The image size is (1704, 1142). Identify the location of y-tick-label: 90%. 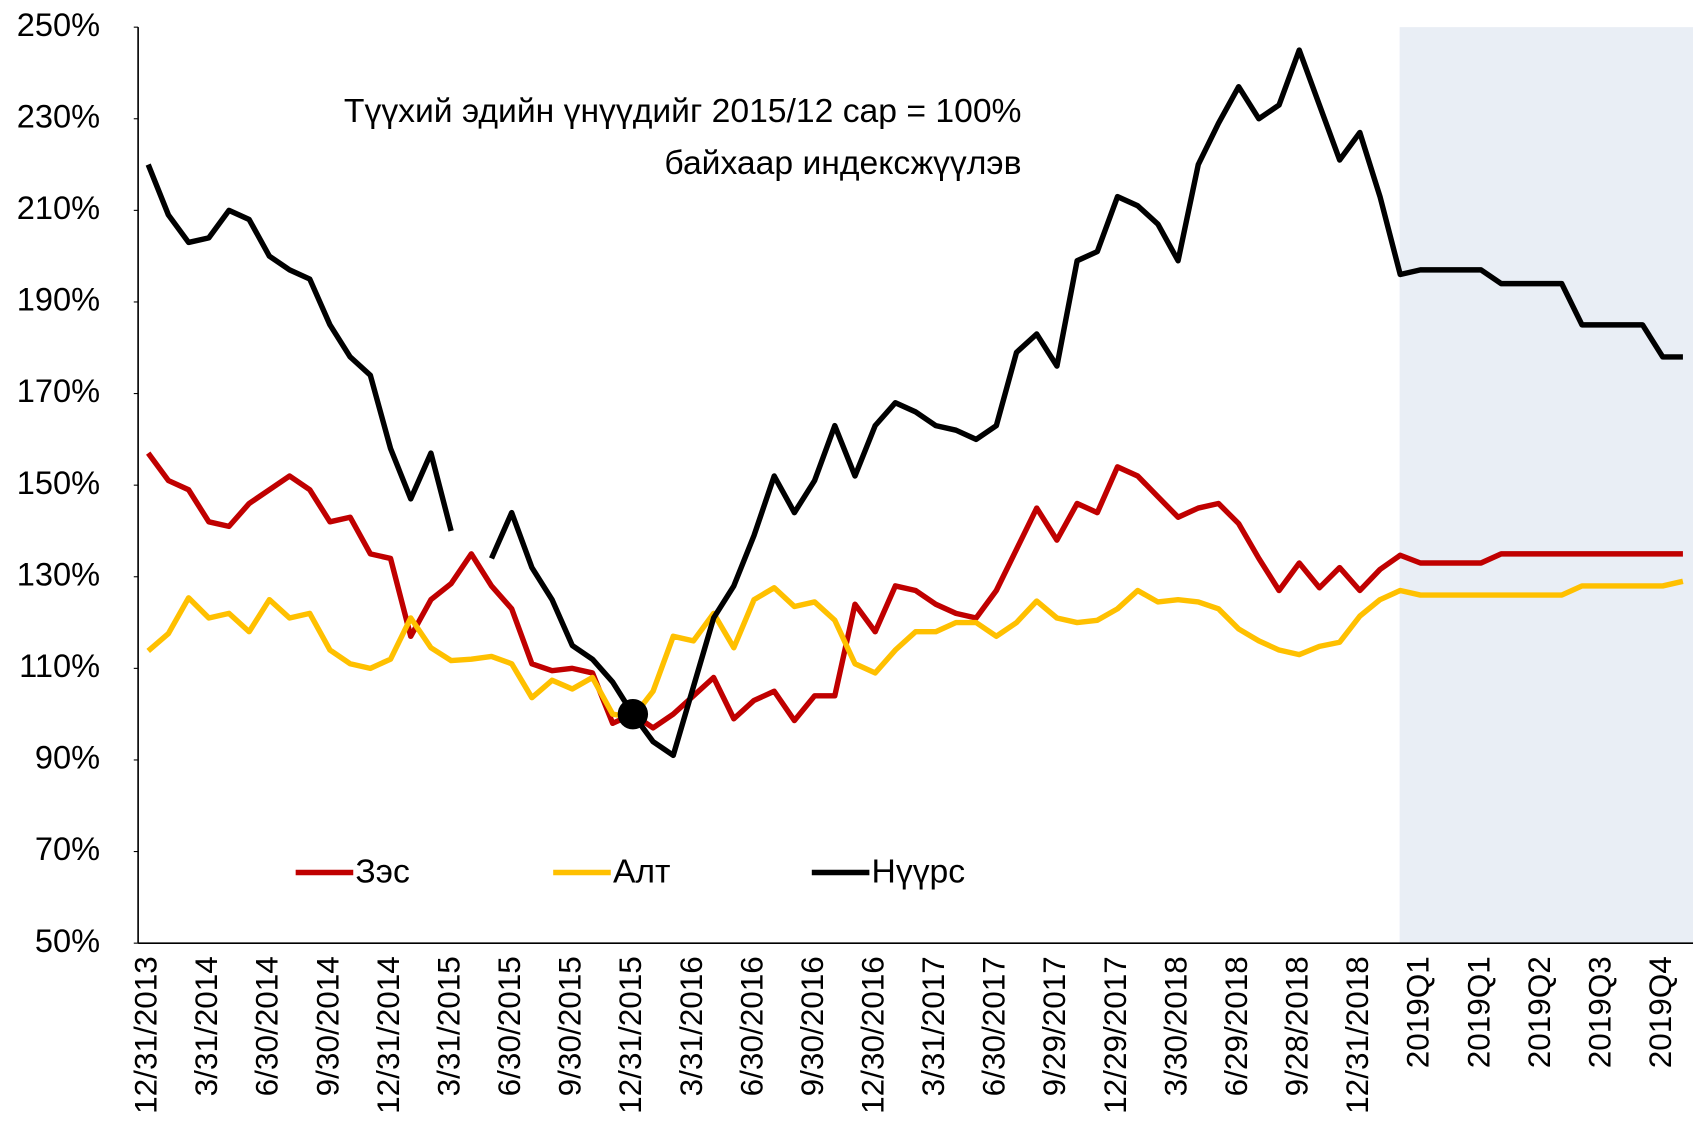
(67, 757).